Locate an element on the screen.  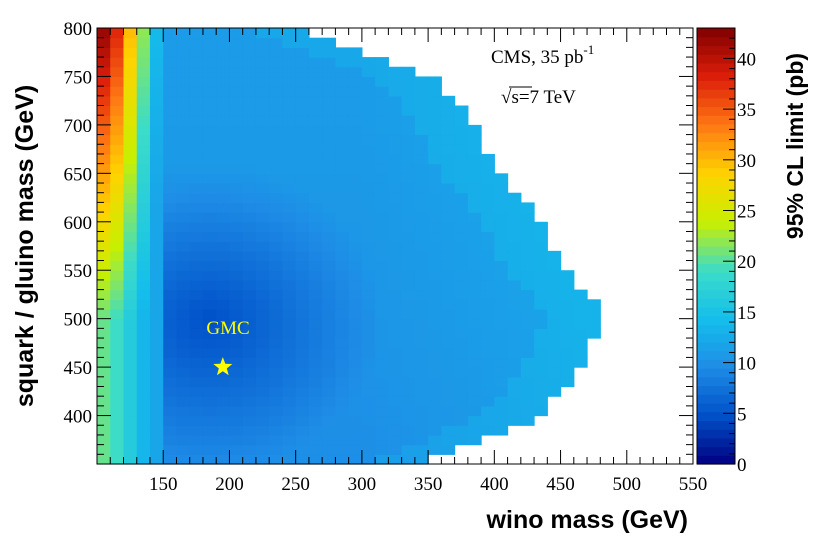
gmc-point-label: GMC is located at coordinates (227, 328).